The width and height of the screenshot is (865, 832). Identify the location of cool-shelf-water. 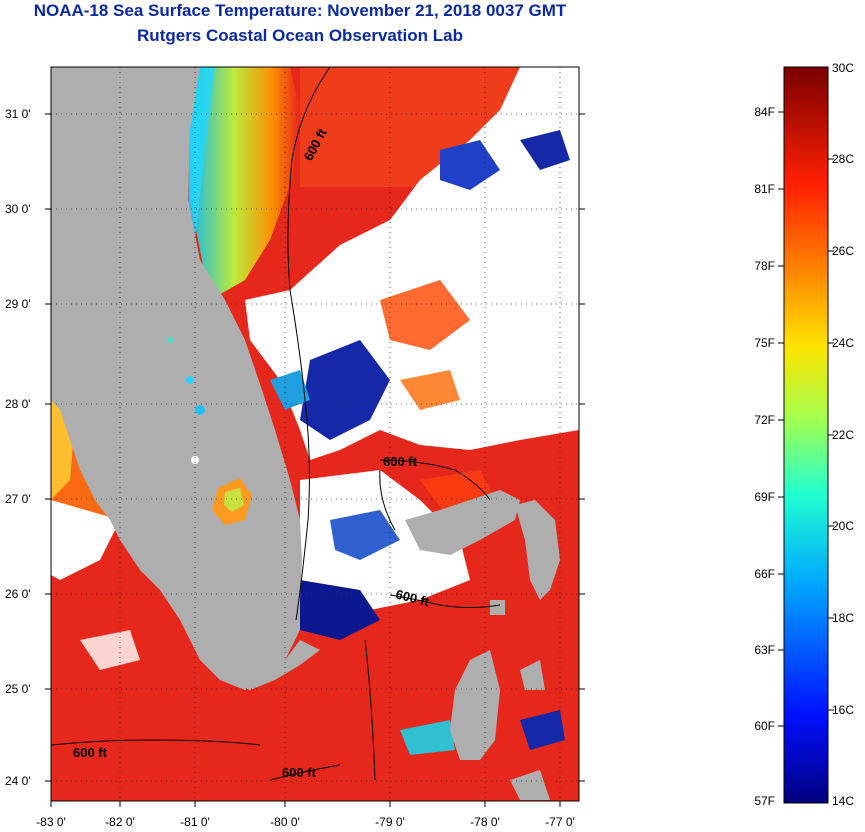
(245, 183).